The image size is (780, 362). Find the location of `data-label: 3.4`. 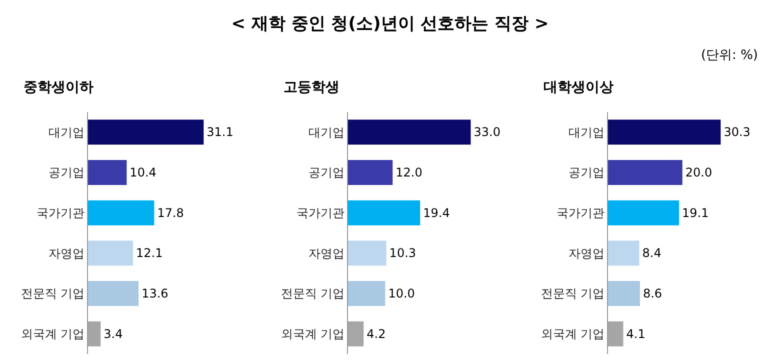

data-label: 3.4 is located at coordinates (113, 333).